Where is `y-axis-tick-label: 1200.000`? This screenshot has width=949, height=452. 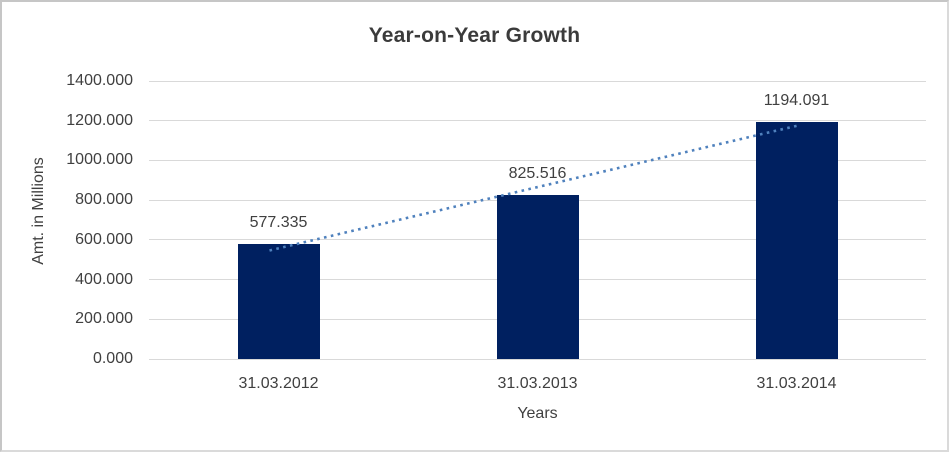
y-axis-tick-label: 1200.000 is located at coordinates (99, 120).